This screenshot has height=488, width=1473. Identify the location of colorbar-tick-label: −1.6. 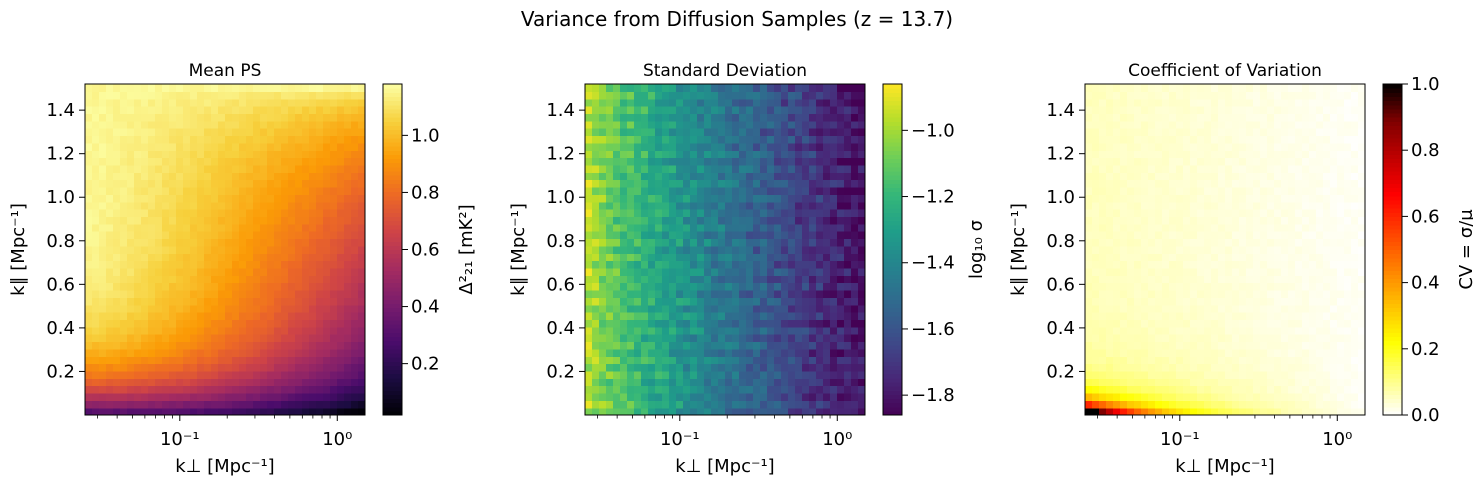
(933, 329).